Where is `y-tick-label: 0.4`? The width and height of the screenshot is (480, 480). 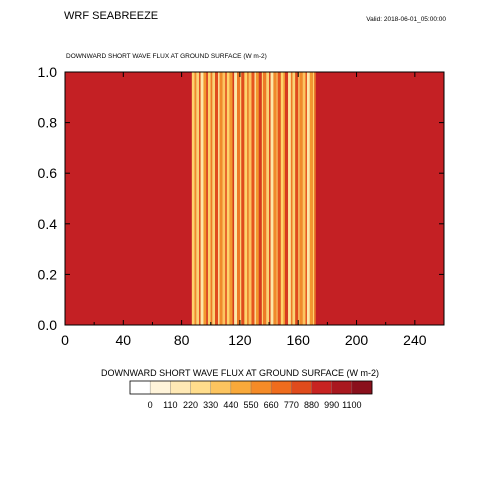
y-tick-label: 0.4 is located at coordinates (48, 224).